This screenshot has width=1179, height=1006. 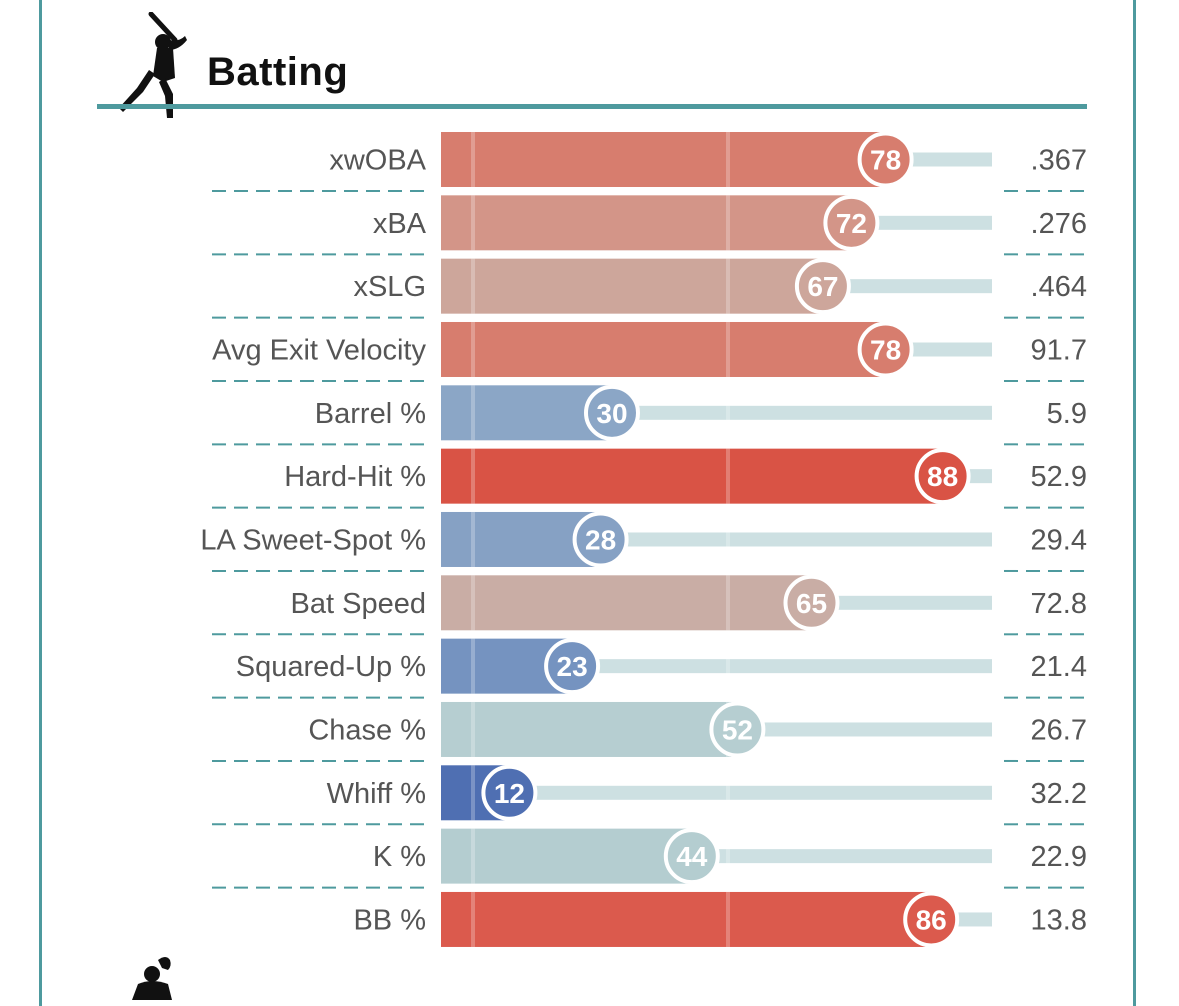 What do you see at coordinates (376, 794) in the screenshot?
I see `metric-label: Whiff %` at bounding box center [376, 794].